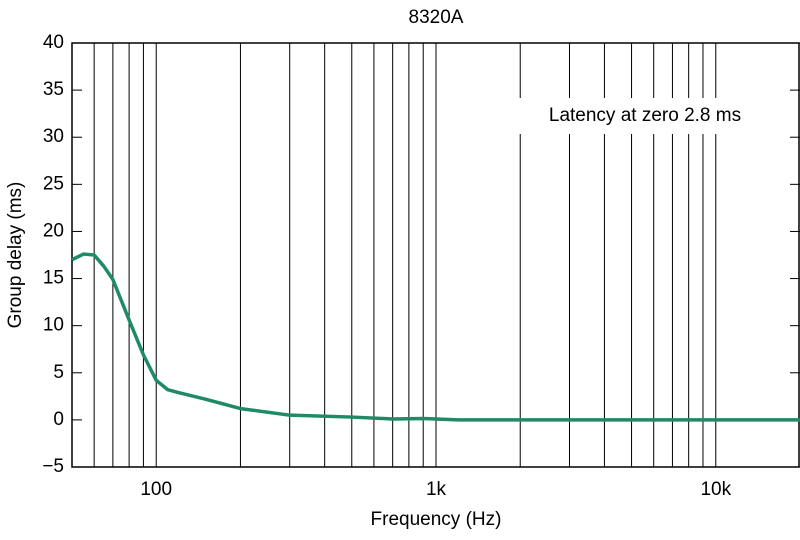 The height and width of the screenshot is (540, 800). I want to click on x-tick-label: 100, so click(156, 489).